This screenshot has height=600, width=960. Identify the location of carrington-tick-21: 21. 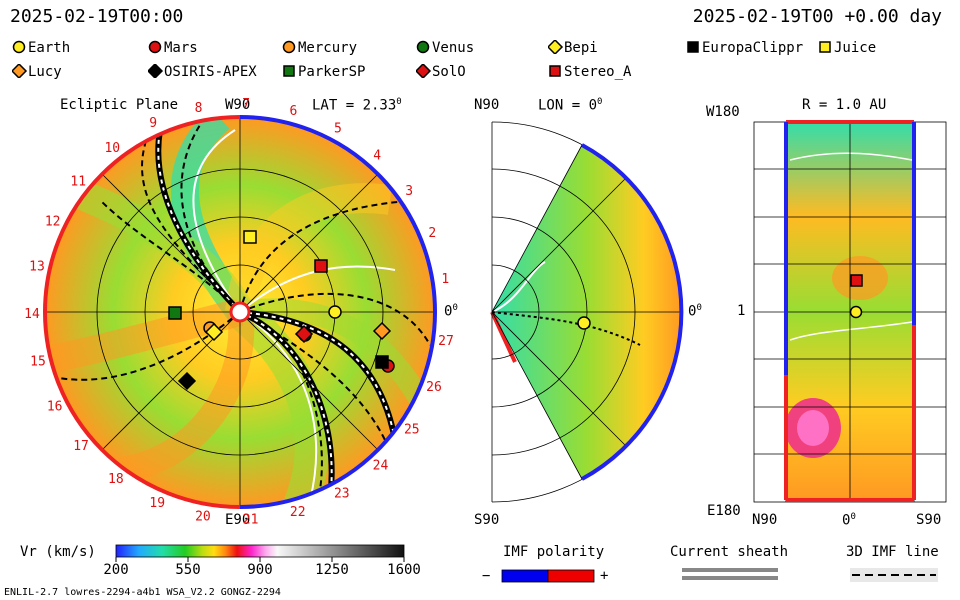
(251, 520).